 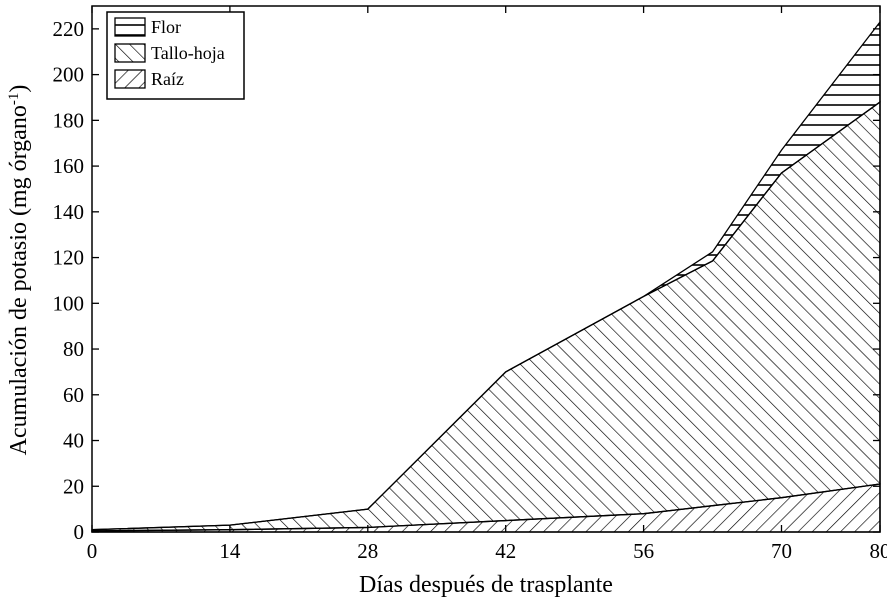 What do you see at coordinates (73, 395) in the screenshot?
I see `y-tick-label: 60` at bounding box center [73, 395].